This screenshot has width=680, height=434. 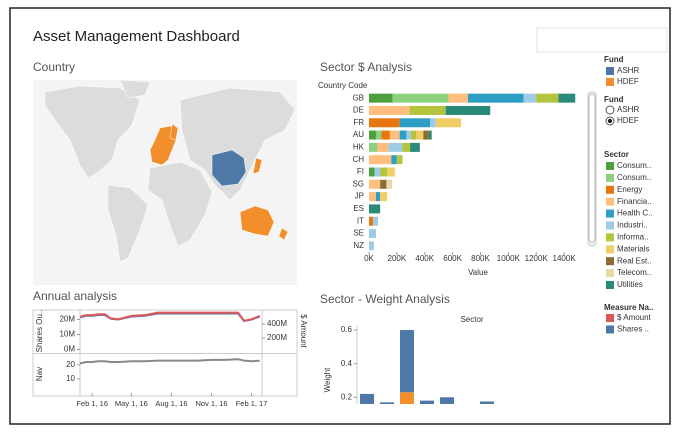 I want to click on panel-title: Sector $ Analysis, so click(x=366, y=67).